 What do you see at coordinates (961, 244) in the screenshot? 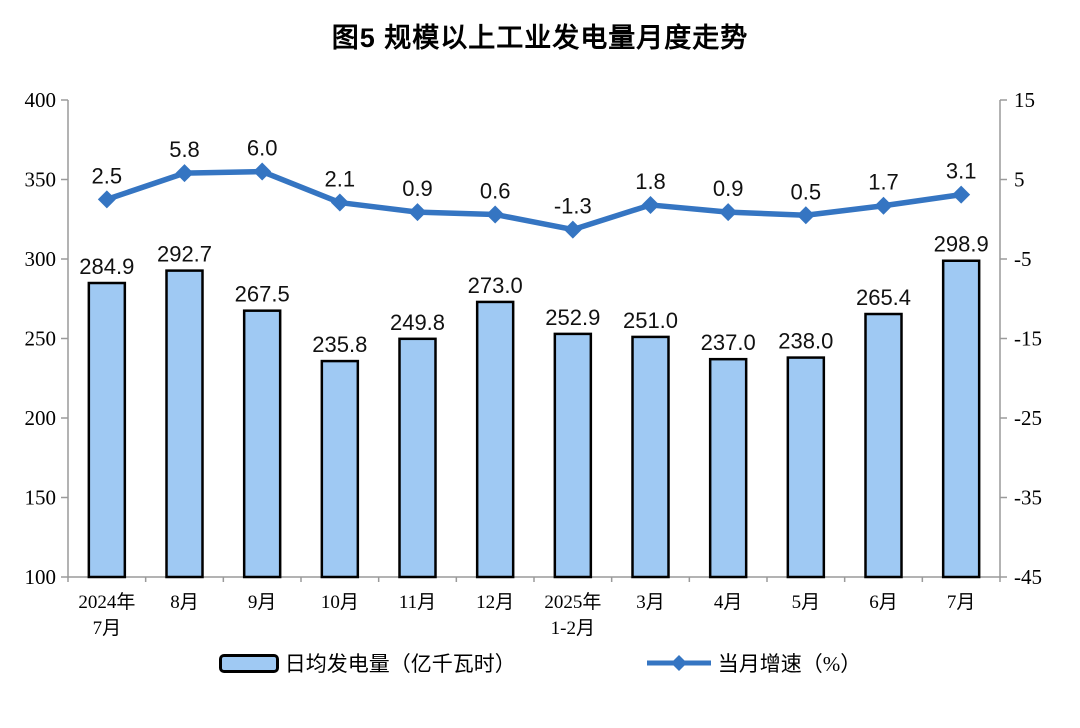
I see `bar-value-label: 298.9` at bounding box center [961, 244].